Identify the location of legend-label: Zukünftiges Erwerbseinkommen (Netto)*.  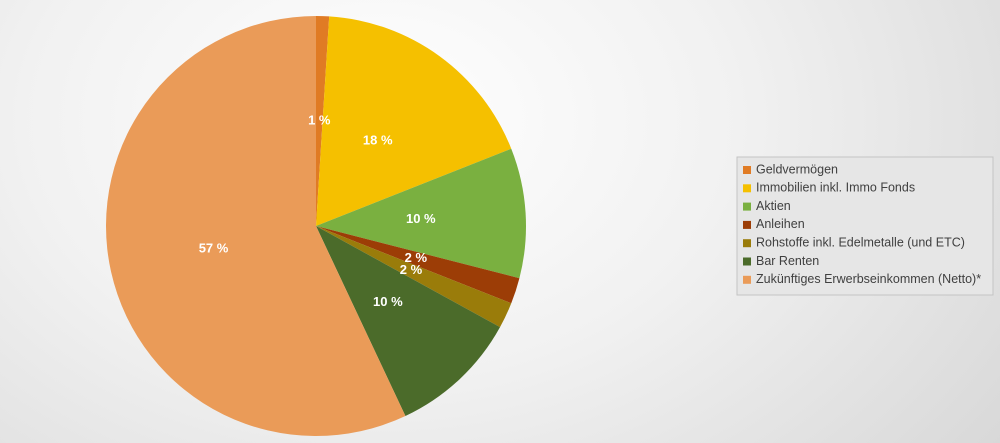
(868, 279).